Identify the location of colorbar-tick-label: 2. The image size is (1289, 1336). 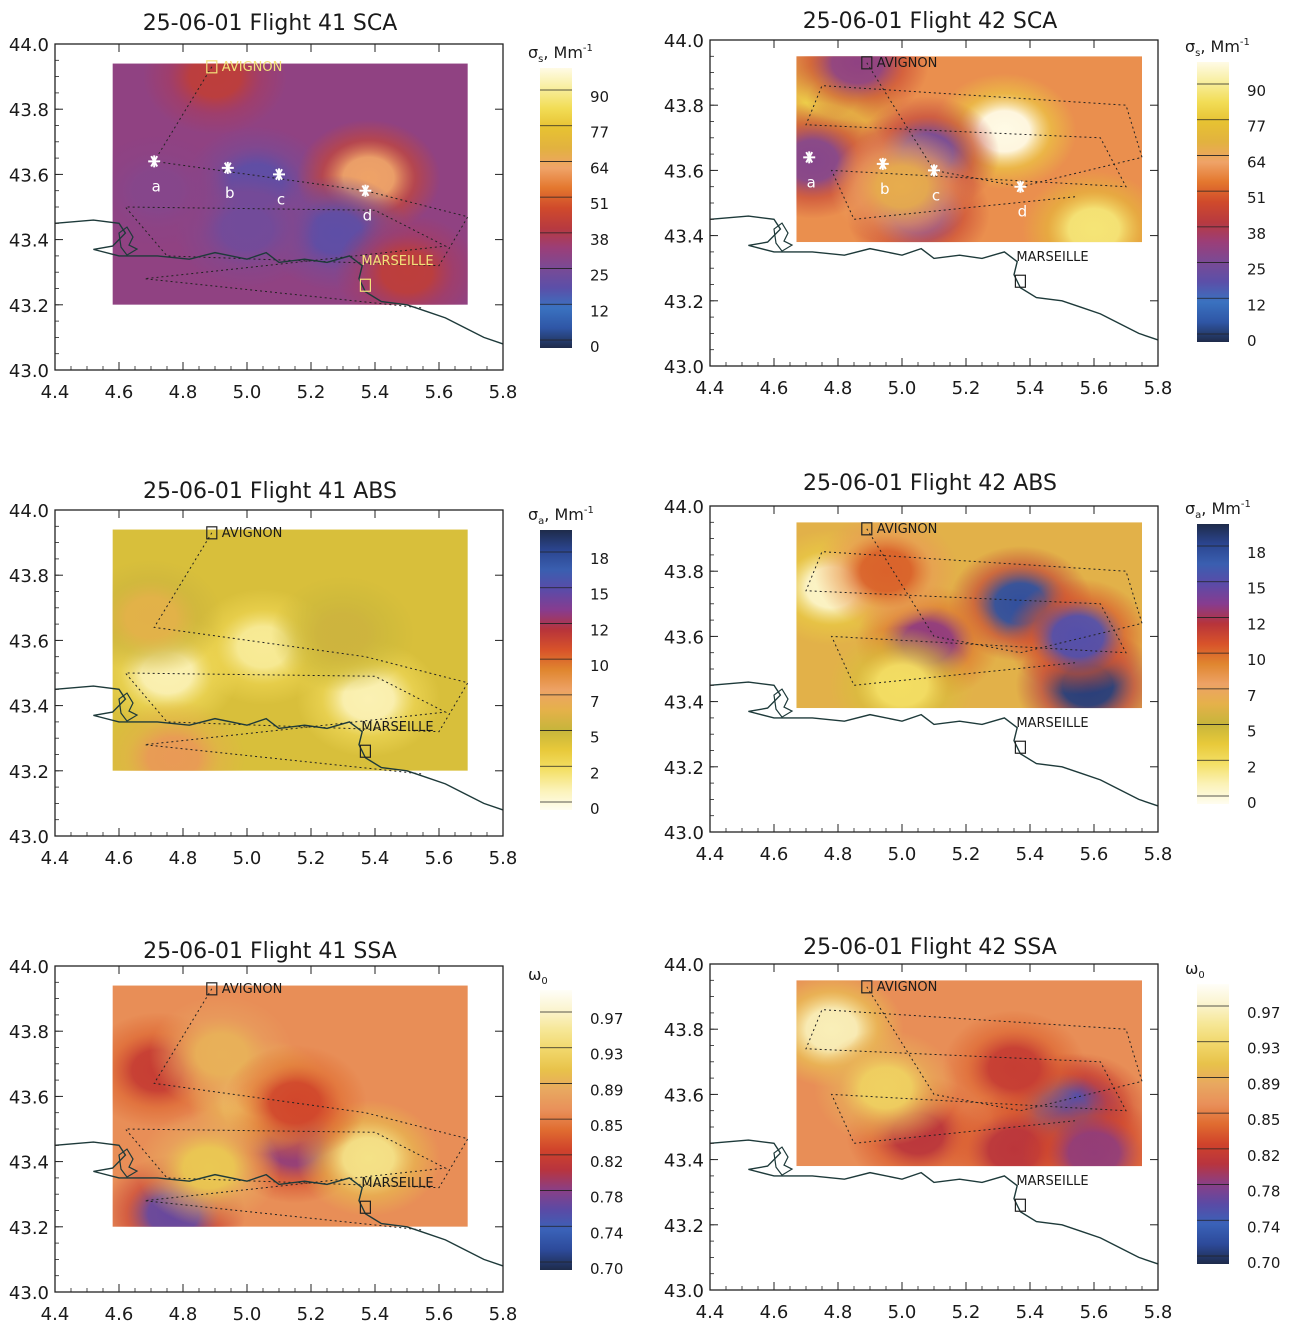
(595, 773).